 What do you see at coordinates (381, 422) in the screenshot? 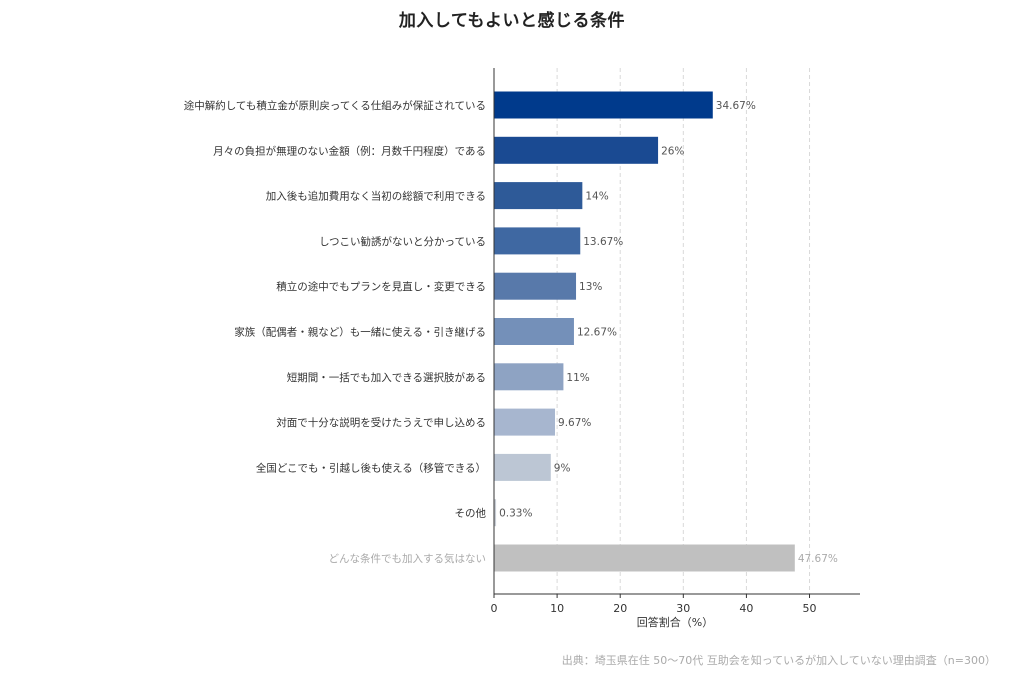
I see `category-label: 対面で十分な説明を受けたうえで申し込める` at bounding box center [381, 422].